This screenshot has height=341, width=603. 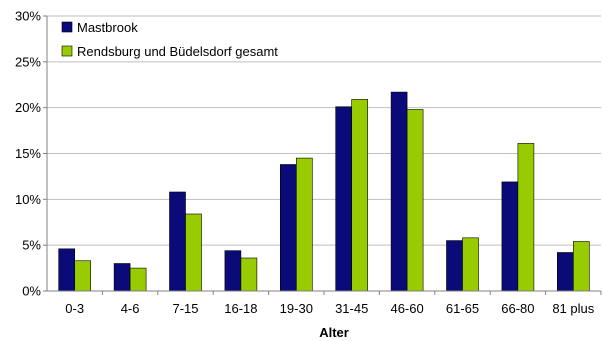 I want to click on y-tick-label: 0%, so click(x=31, y=291).